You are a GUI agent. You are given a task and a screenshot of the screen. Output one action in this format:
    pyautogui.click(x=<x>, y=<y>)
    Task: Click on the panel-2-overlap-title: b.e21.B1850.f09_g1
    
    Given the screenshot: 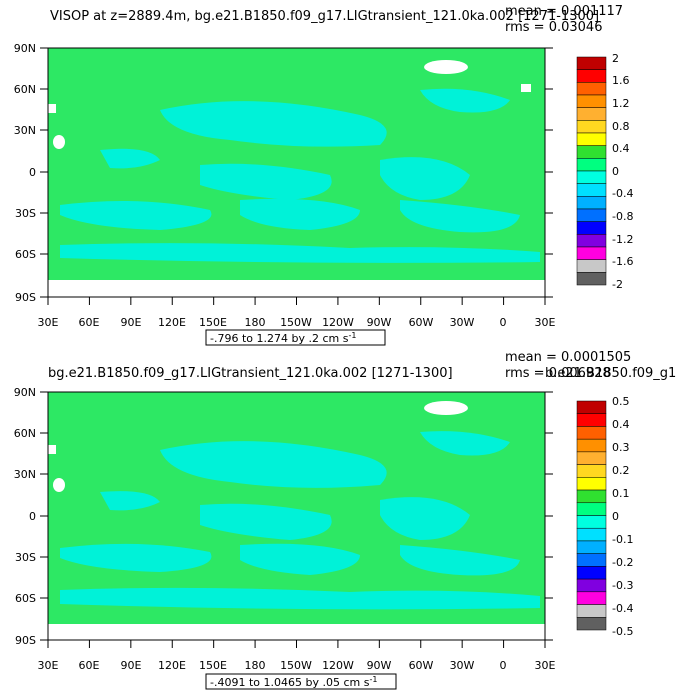 What is the action you would take?
    pyautogui.click(x=610, y=373)
    